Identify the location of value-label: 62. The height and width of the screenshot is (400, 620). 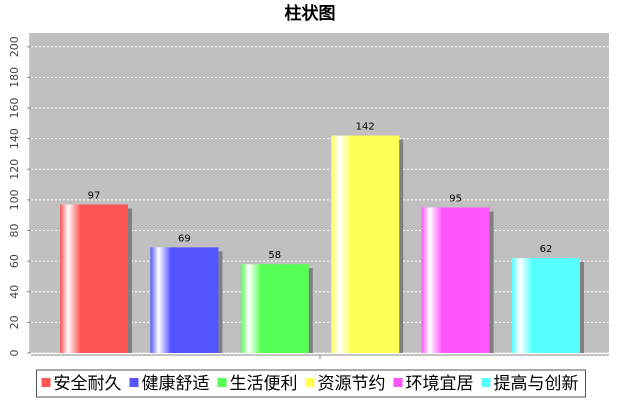
(546, 249).